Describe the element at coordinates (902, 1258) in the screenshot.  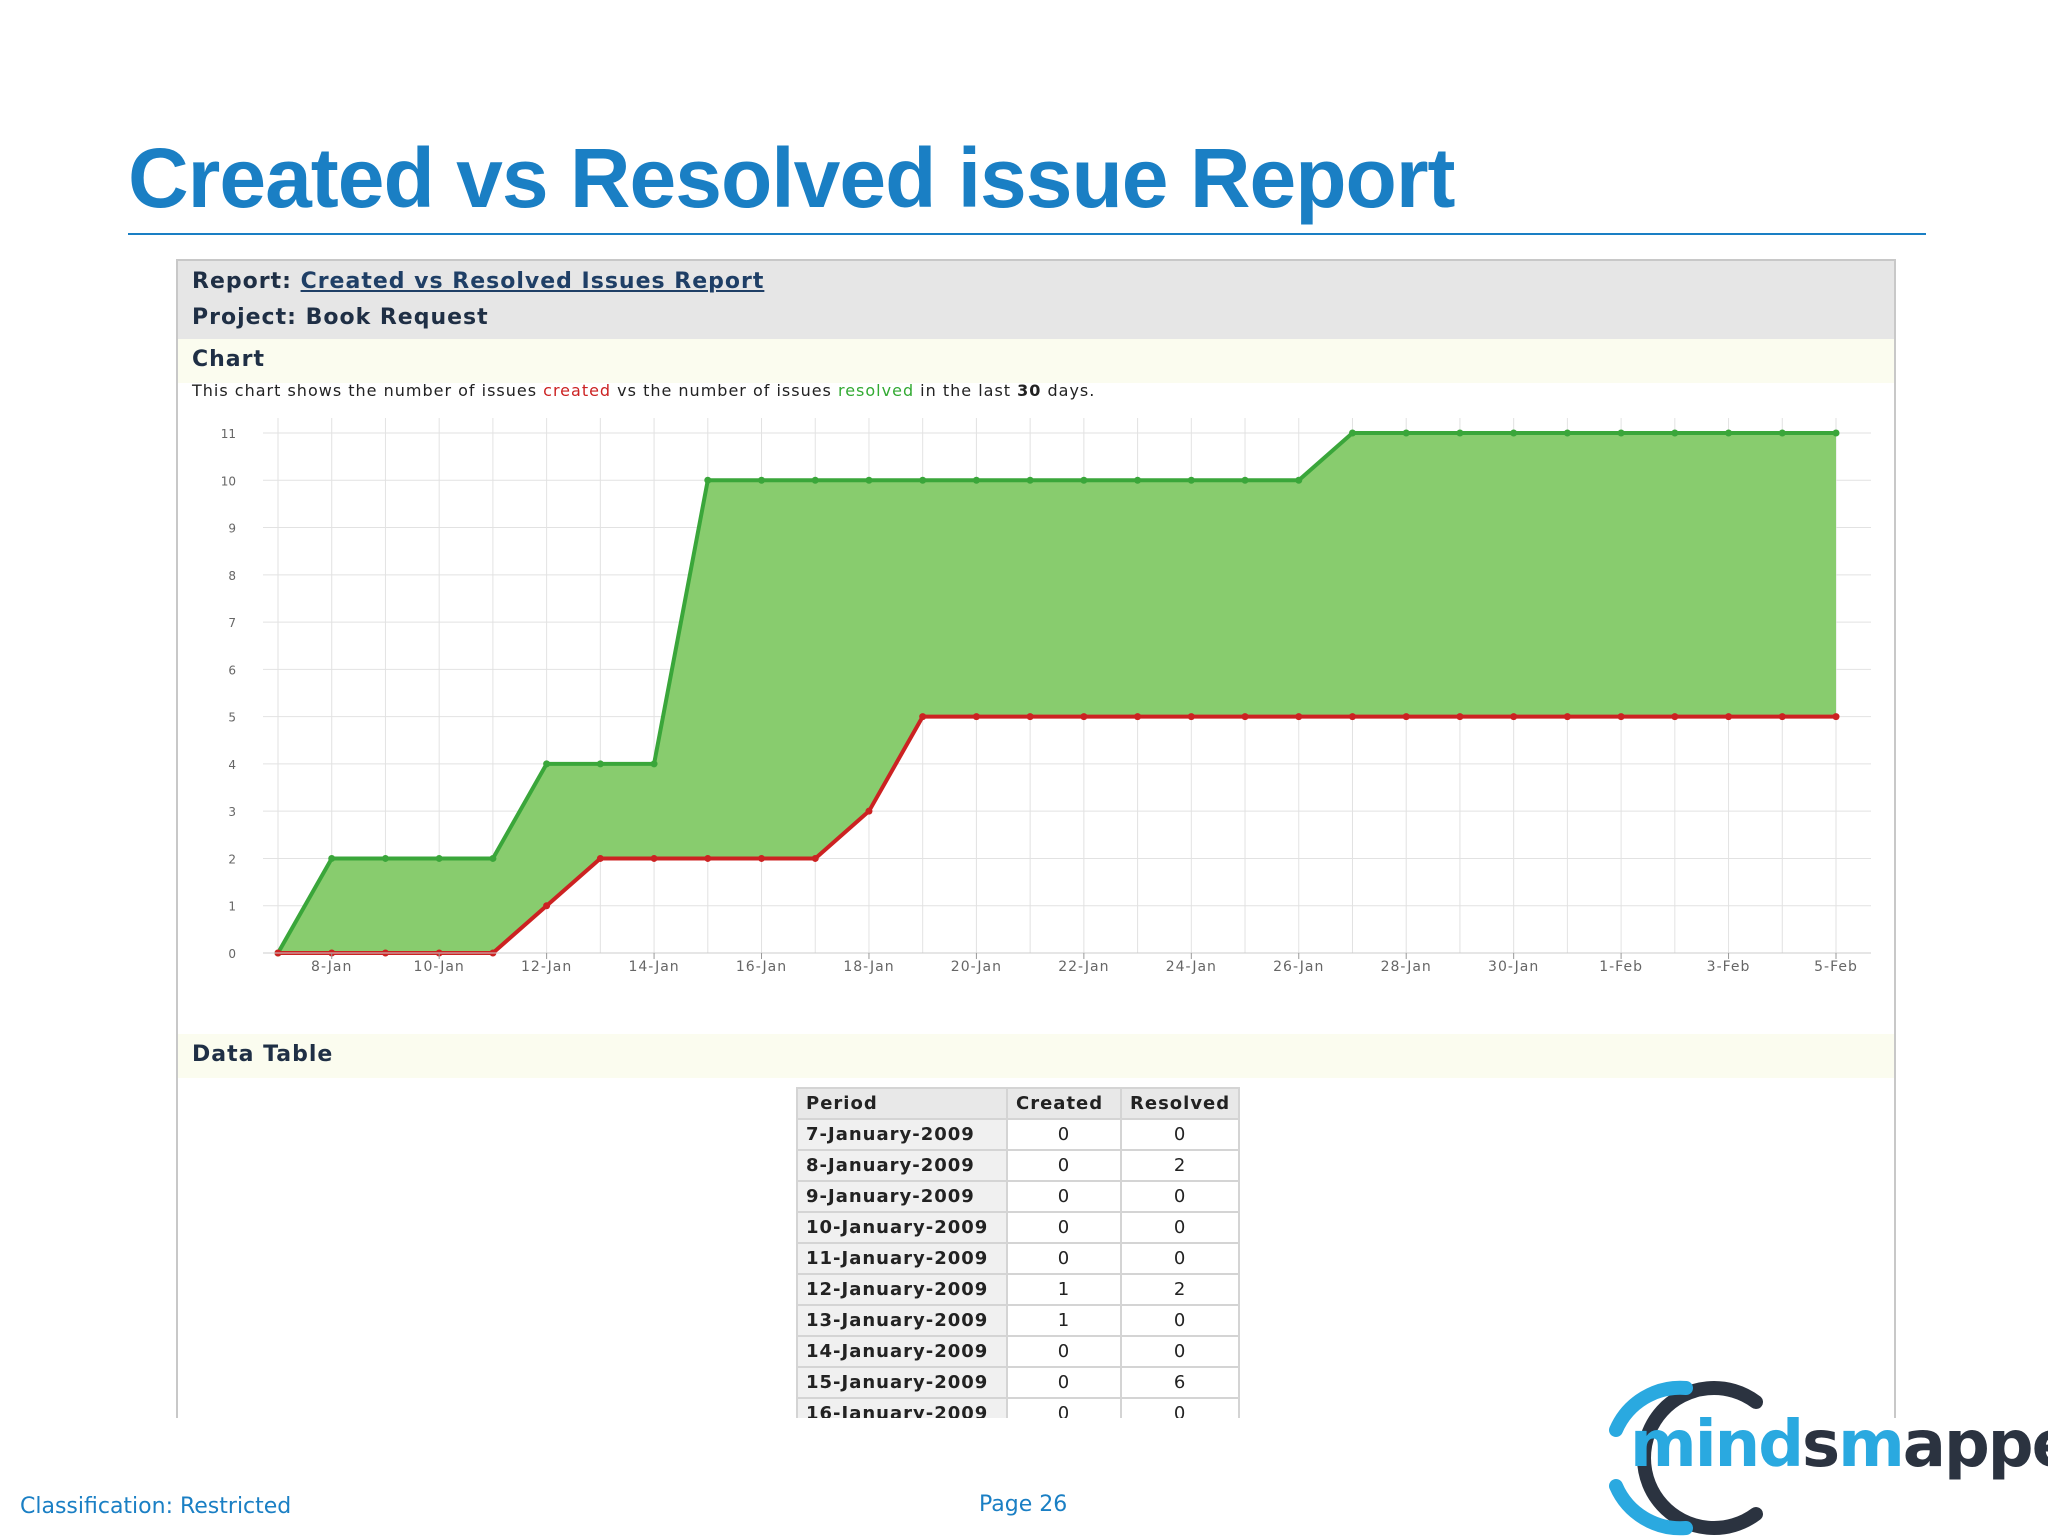
I see `cell-period: 11-January-2009` at that location.